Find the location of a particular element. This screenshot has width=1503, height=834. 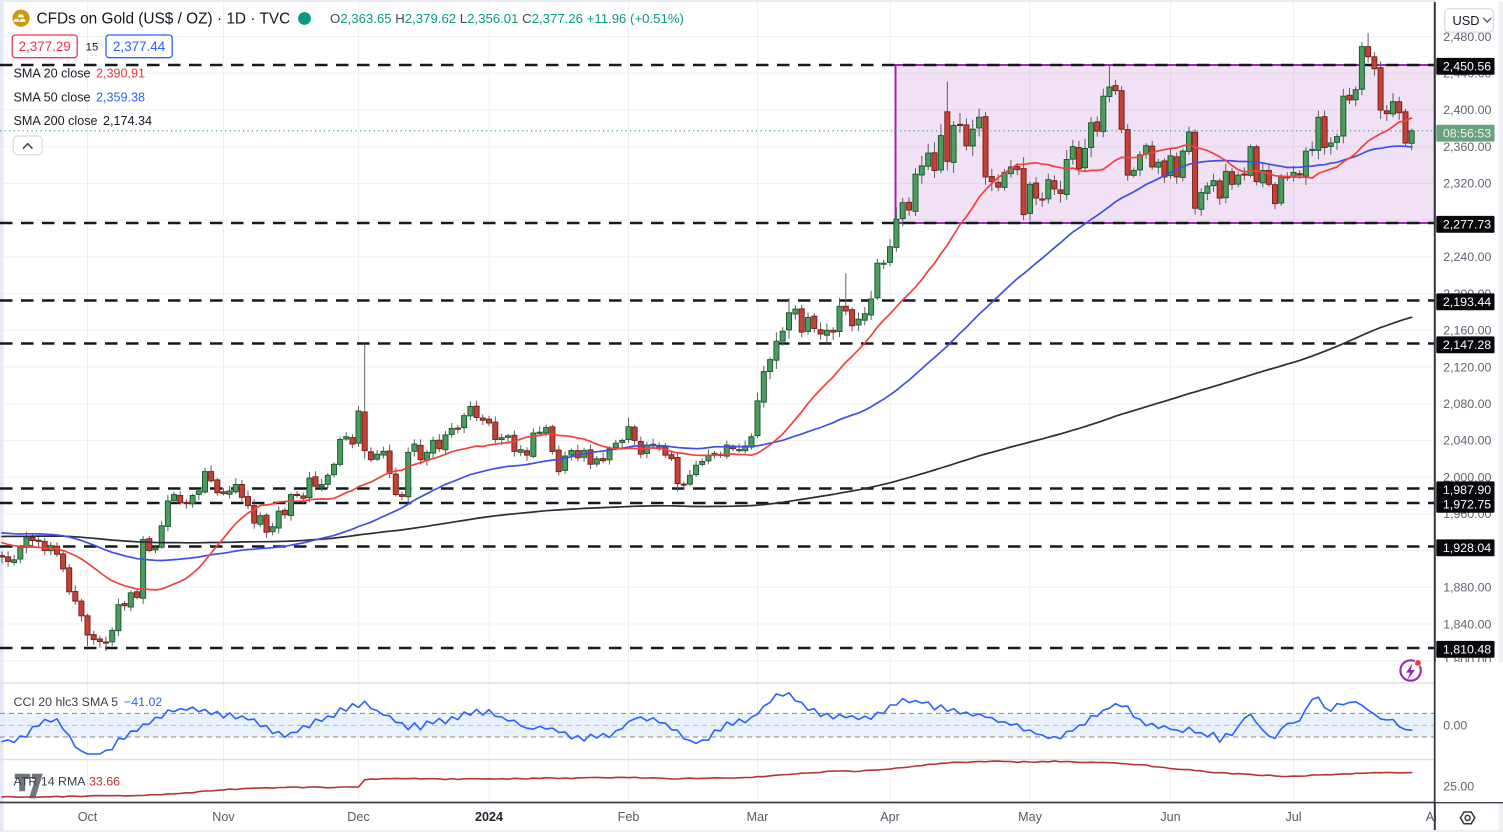

svg-text: 2,450.56 is located at coordinates (1467, 67).